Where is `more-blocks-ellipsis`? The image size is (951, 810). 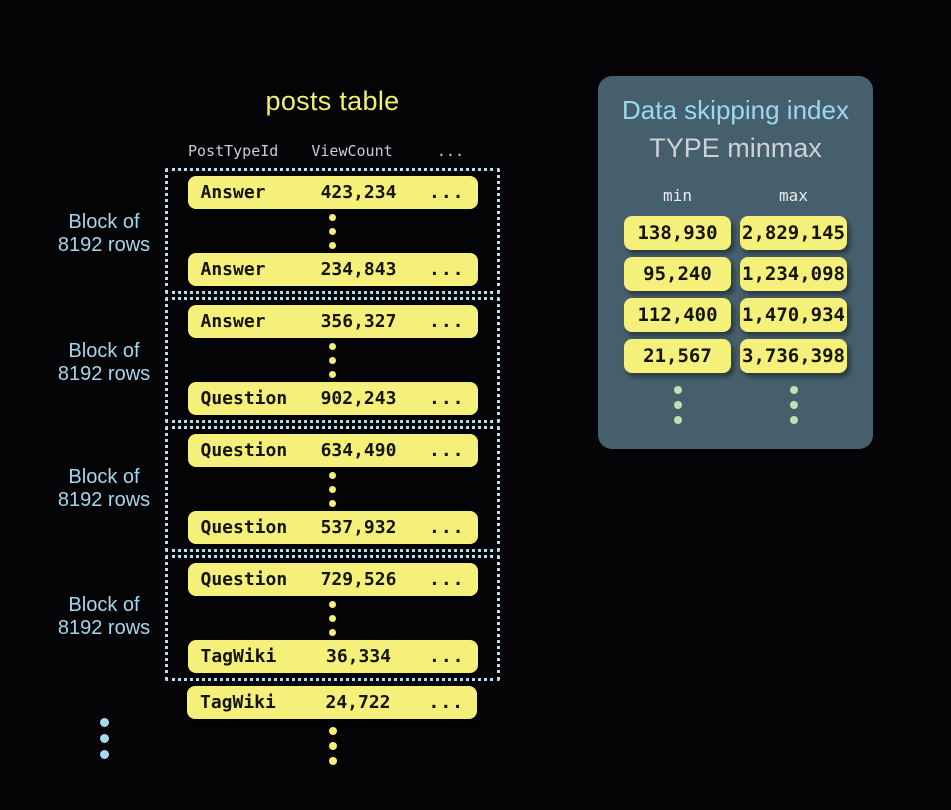 more-blocks-ellipsis is located at coordinates (104, 738).